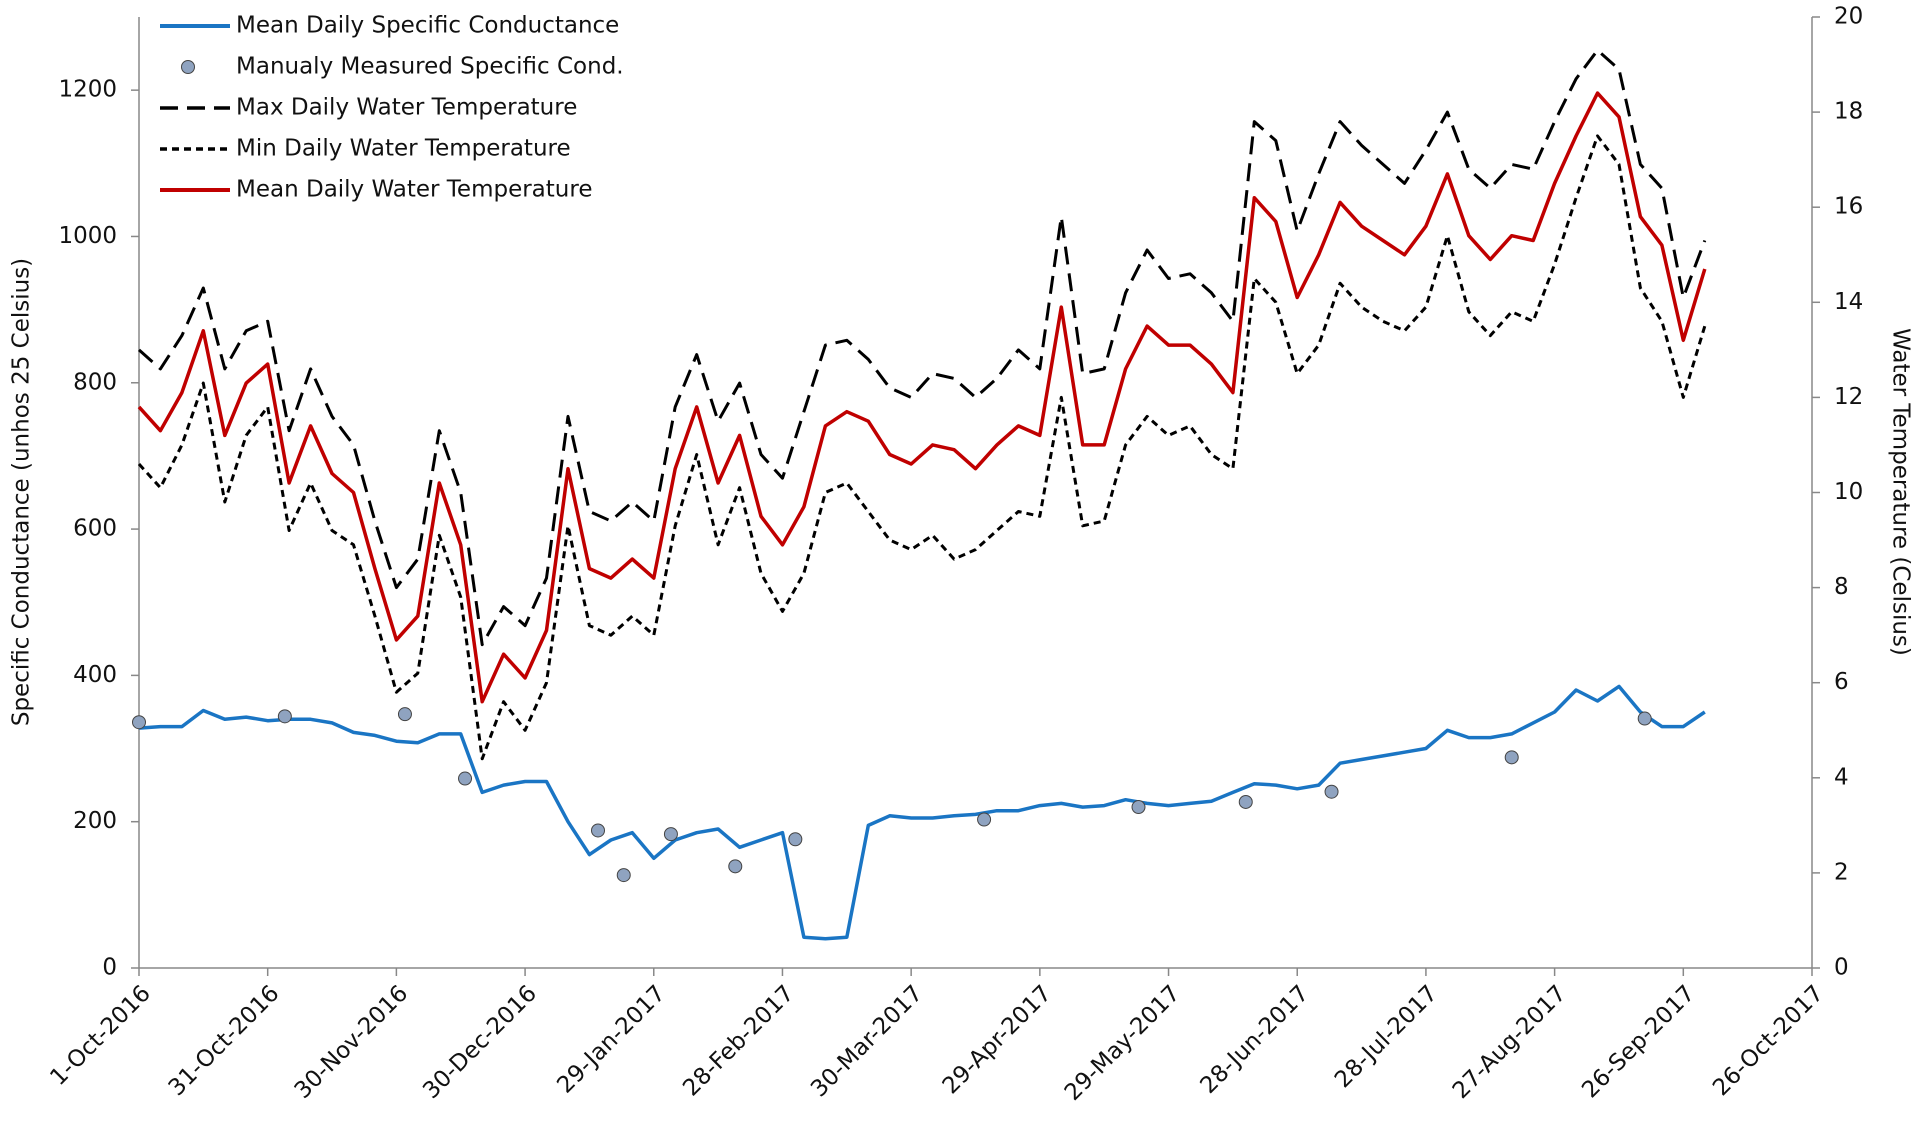 This screenshot has height=1126, width=1923. What do you see at coordinates (1848, 17) in the screenshot?
I see `y2-tick-label: 20` at bounding box center [1848, 17].